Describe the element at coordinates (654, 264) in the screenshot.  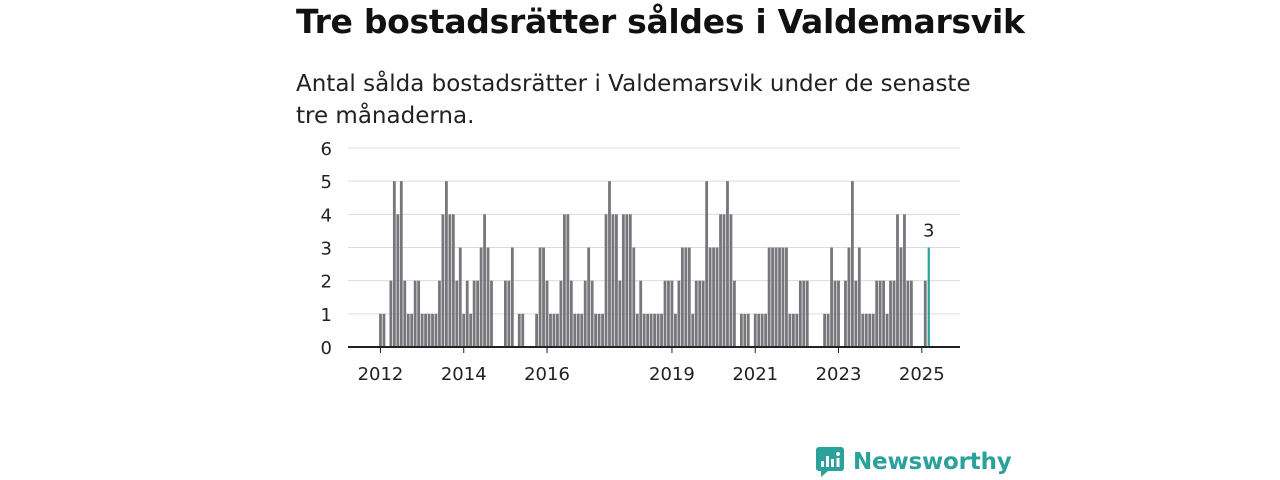
I see `bars` at that location.